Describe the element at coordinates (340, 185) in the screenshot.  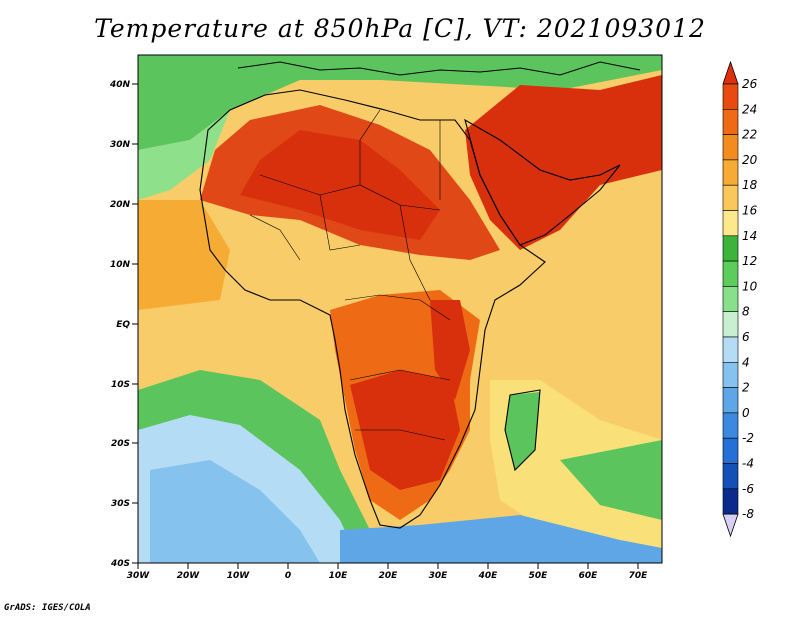
I see `sahara-core-zone` at that location.